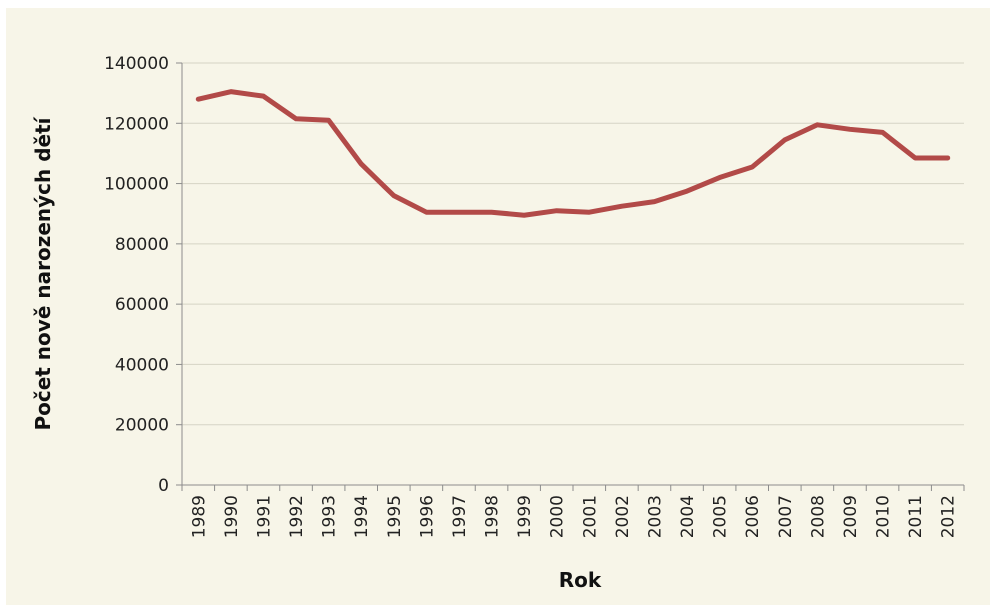  Describe the element at coordinates (460, 516) in the screenshot. I see `x-tick-label: 1997` at that location.